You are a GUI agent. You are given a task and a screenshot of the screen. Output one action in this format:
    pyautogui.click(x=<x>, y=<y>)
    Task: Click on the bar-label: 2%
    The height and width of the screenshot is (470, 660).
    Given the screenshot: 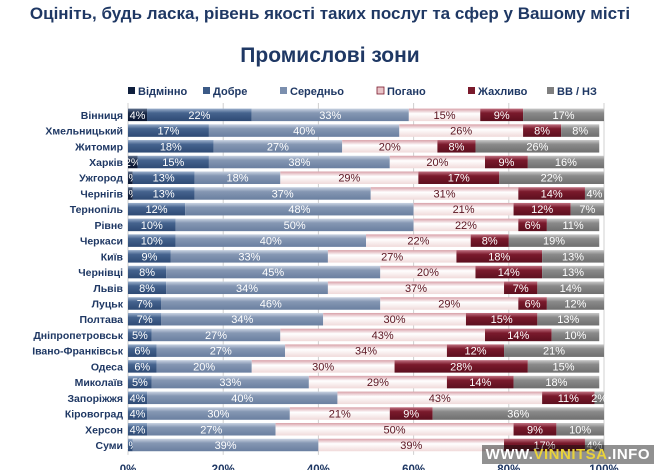 What is the action you would take?
    pyautogui.click(x=599, y=399)
    